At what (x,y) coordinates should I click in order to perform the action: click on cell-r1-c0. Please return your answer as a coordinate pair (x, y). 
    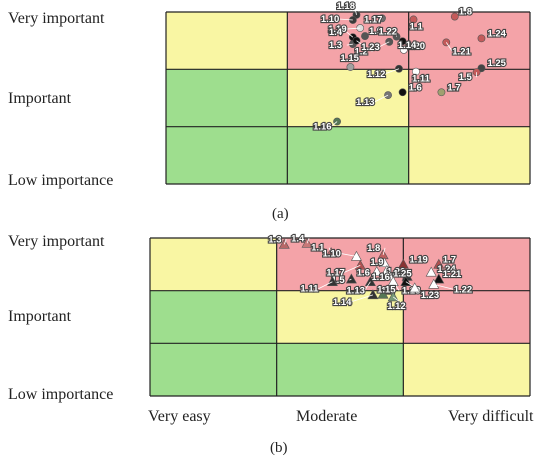
    Looking at the image, I should click on (213, 317).